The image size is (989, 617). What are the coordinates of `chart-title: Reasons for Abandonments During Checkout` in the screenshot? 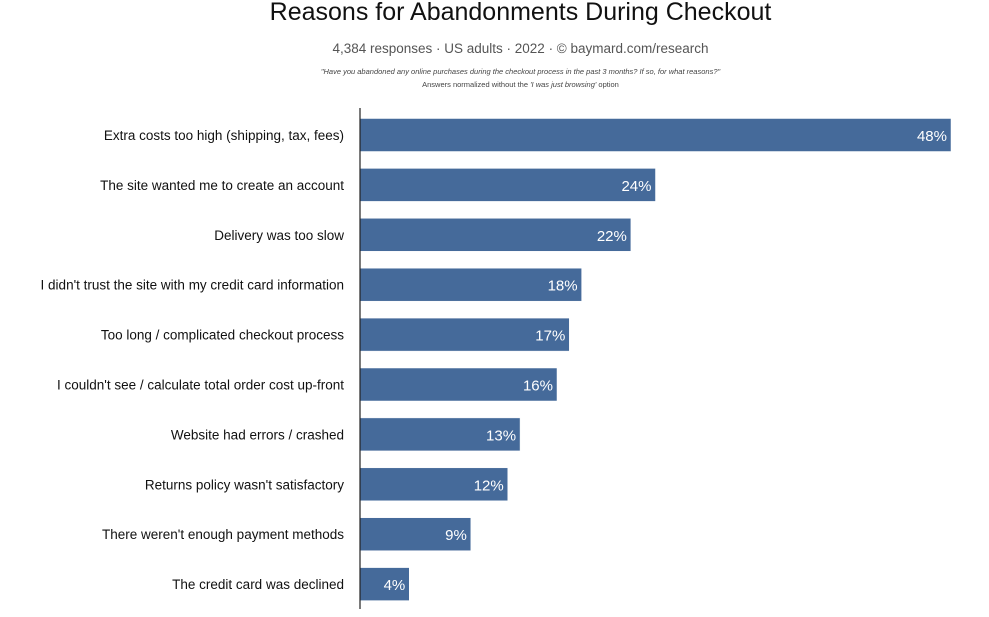 It's located at (520, 13).